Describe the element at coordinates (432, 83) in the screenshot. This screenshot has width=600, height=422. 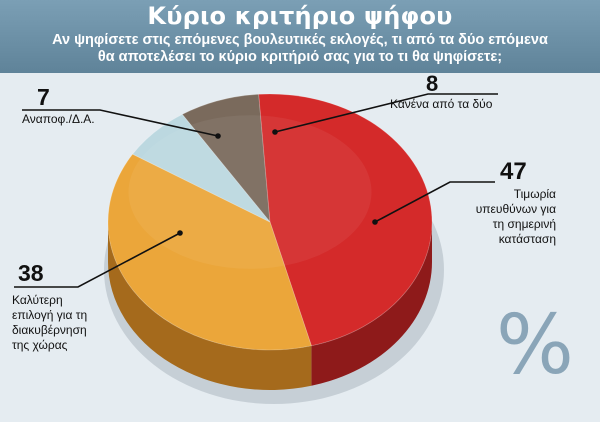
I see `value-label-kanena: 8` at that location.